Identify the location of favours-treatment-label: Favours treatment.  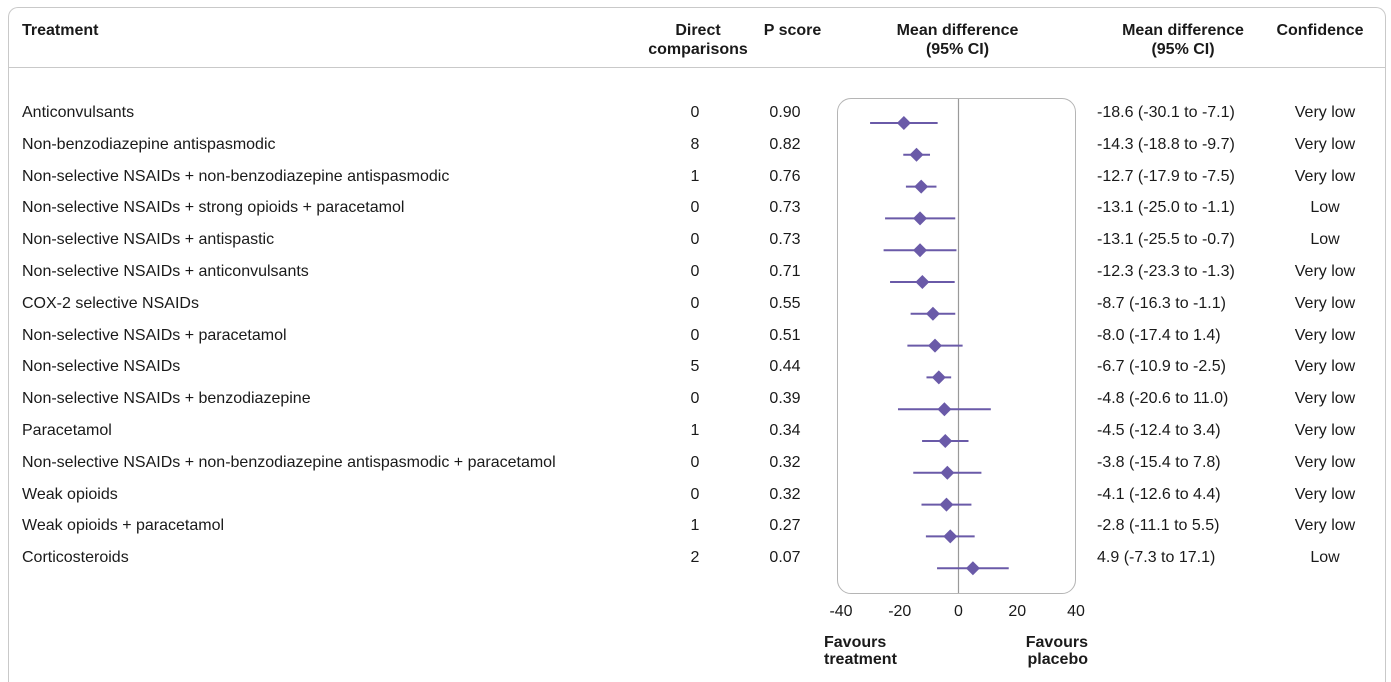
(860, 651).